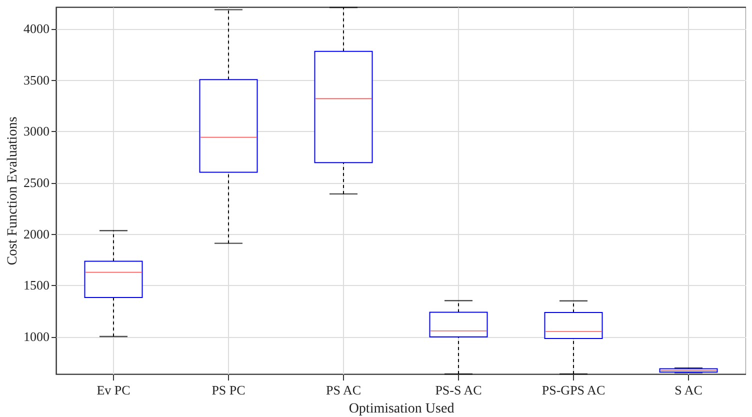 The image size is (752, 417). I want to click on y-tick-label: 4000, so click(37, 28).